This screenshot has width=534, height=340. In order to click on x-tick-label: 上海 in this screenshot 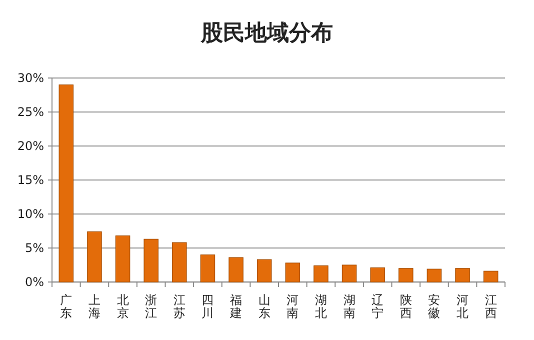, I will do `click(94, 306)`.